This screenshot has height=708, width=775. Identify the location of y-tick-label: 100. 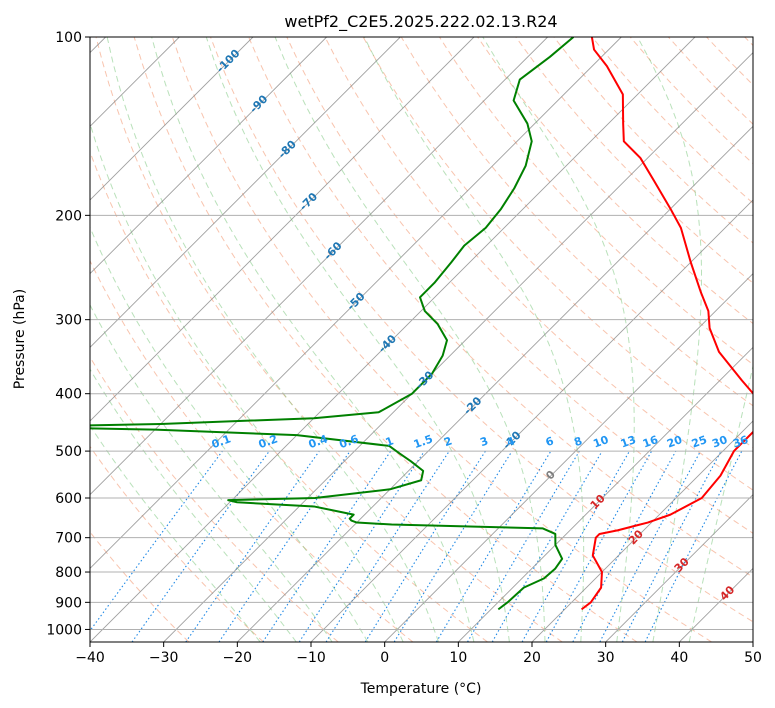
(68, 38).